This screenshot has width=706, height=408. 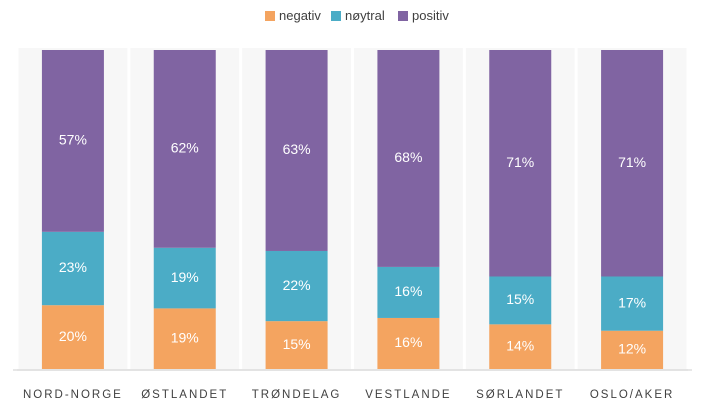 What do you see at coordinates (430, 15) in the screenshot?
I see `legend-label-positiv: positiv` at bounding box center [430, 15].